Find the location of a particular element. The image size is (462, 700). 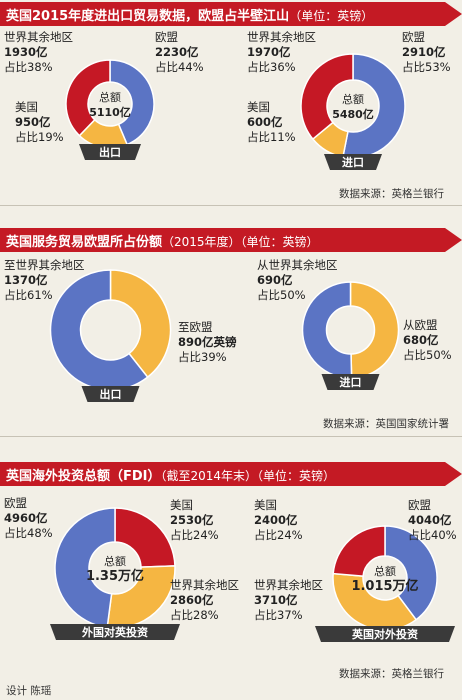

section-1-banner: 英国2015年度进出口贸易数据，欧盟占半壁江山（单位：英镑） is located at coordinates (231, 14).